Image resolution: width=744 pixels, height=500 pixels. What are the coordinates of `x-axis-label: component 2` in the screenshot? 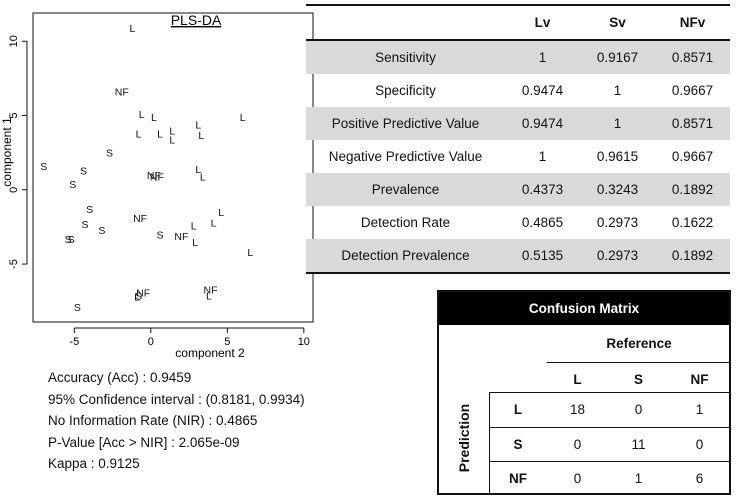 It's located at (210, 353).